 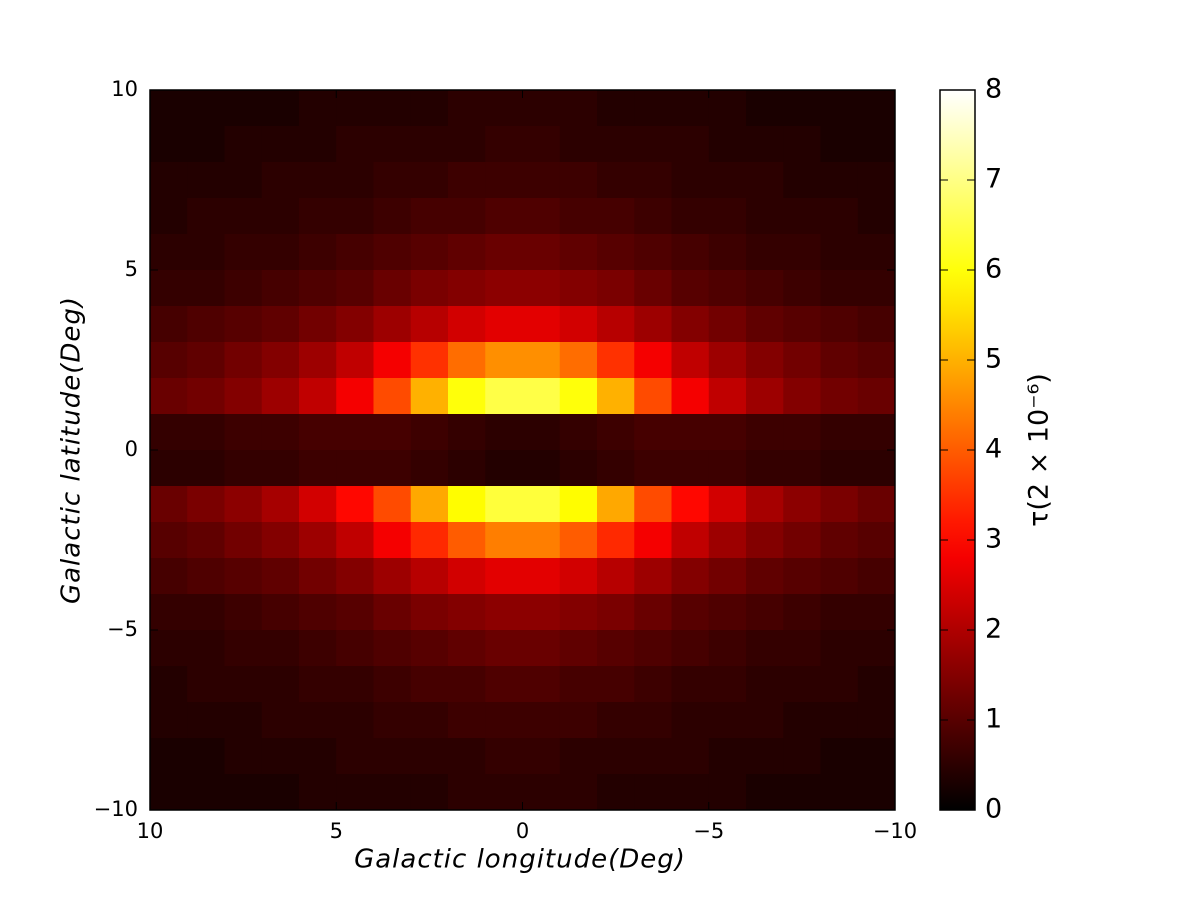 What do you see at coordinates (1039, 450) in the screenshot?
I see `colorbar-label: τ(2 × 10⁻⁶)` at bounding box center [1039, 450].